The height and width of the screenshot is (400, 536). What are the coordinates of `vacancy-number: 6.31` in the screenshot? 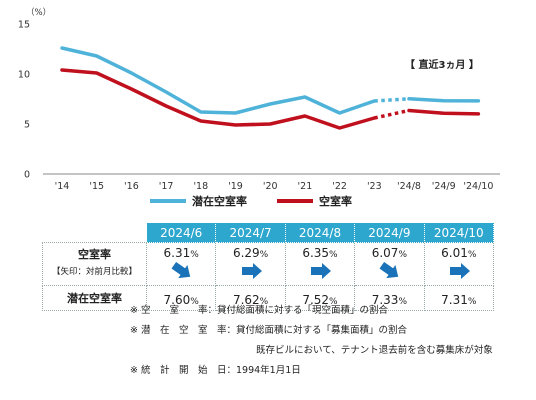 It's located at (177, 253).